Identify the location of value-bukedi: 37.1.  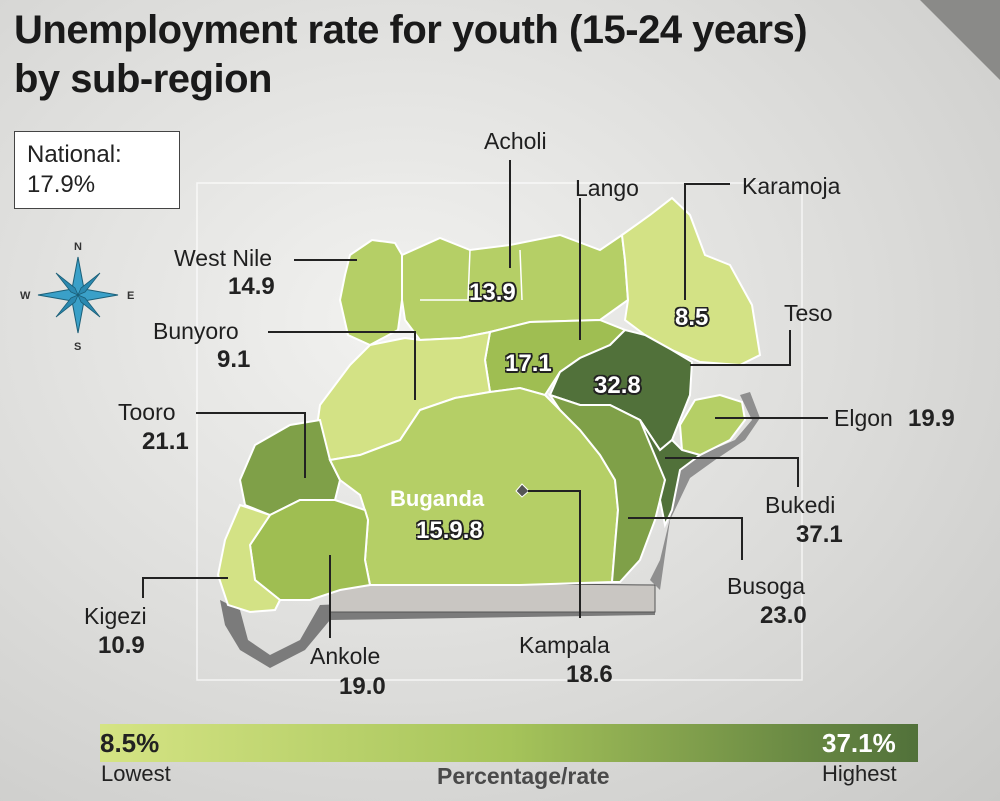
(819, 534).